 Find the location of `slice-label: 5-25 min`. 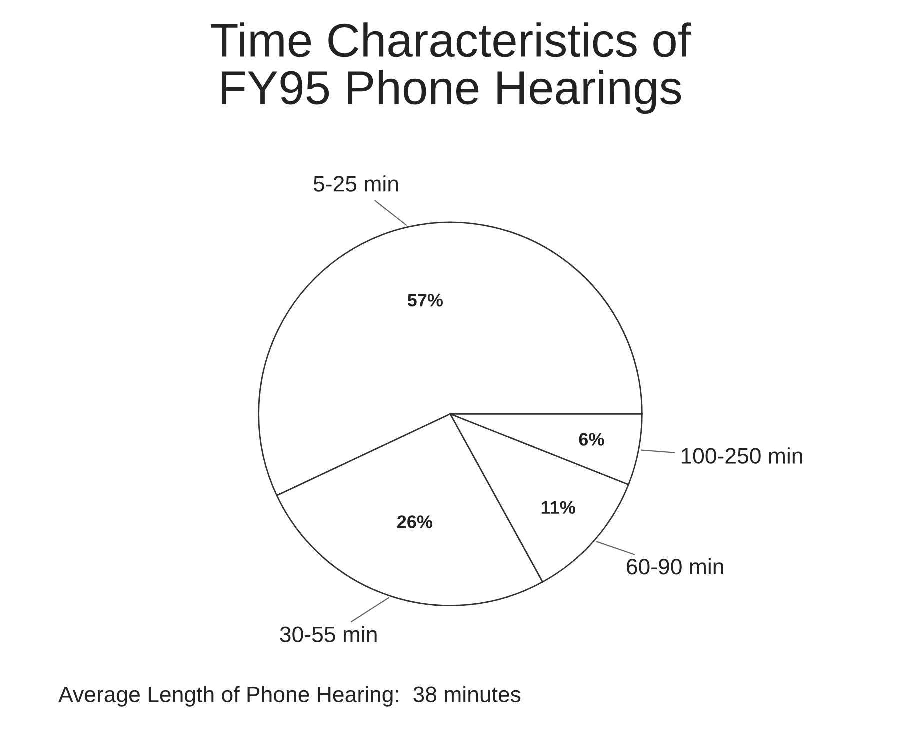

slice-label: 5-25 min is located at coordinates (356, 184).